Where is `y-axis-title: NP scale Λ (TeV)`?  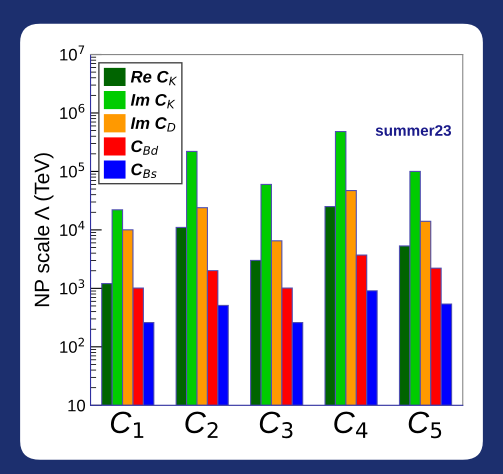 y-axis-title: NP scale Λ (TeV) is located at coordinates (44, 229).